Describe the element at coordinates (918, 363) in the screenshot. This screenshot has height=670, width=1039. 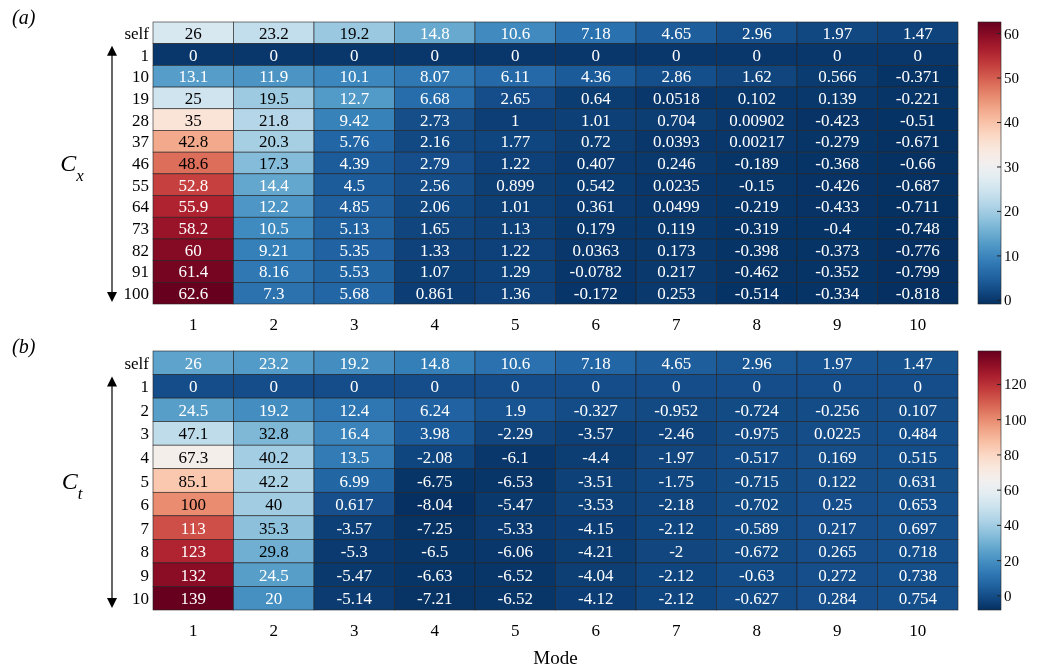
I see `data-label: 1.47` at that location.